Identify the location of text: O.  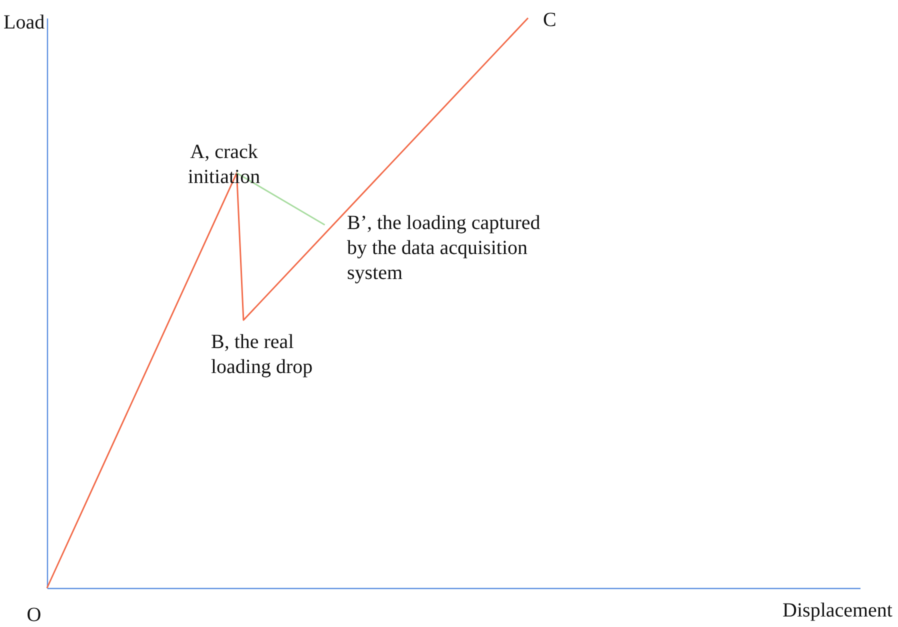
(34, 615).